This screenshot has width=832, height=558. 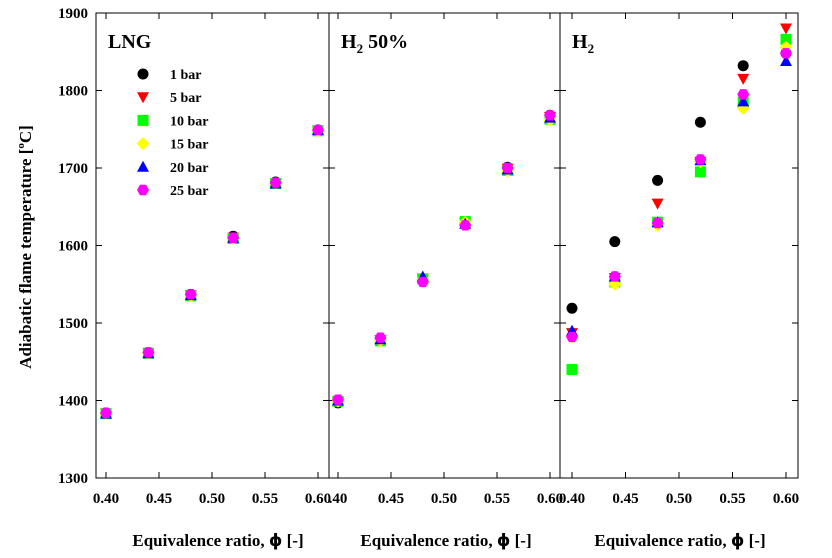 I want to click on y-axis-label-main: Adiabatic flame temperature [, so click(x=25, y=258).